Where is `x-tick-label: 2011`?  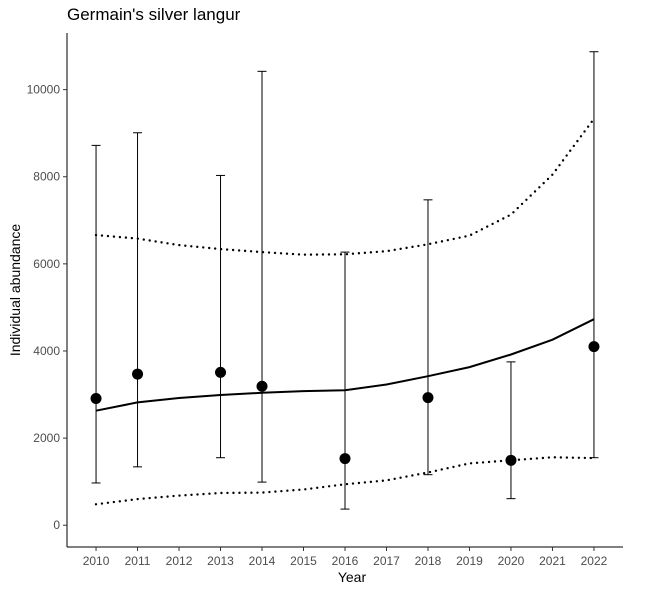
x-tick-label: 2011 is located at coordinates (138, 561).